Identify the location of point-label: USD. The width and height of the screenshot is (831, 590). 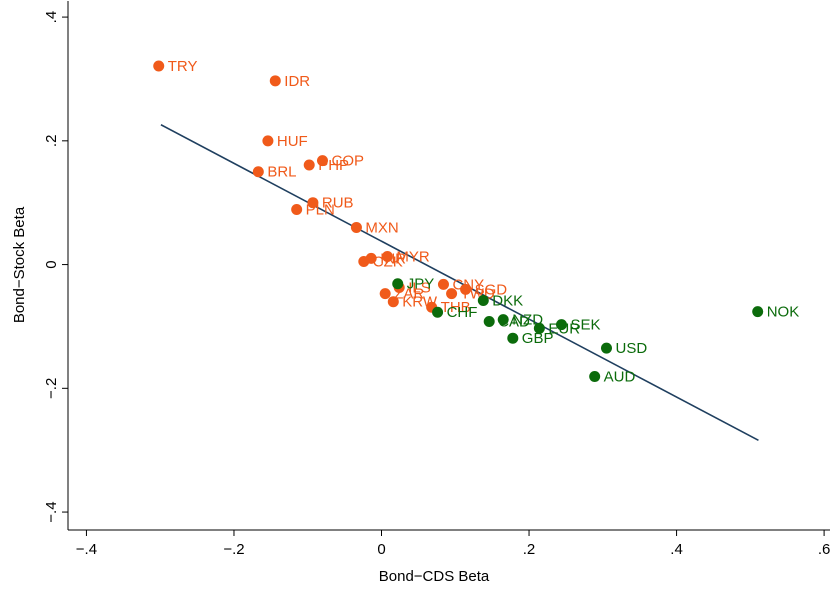
(631, 348).